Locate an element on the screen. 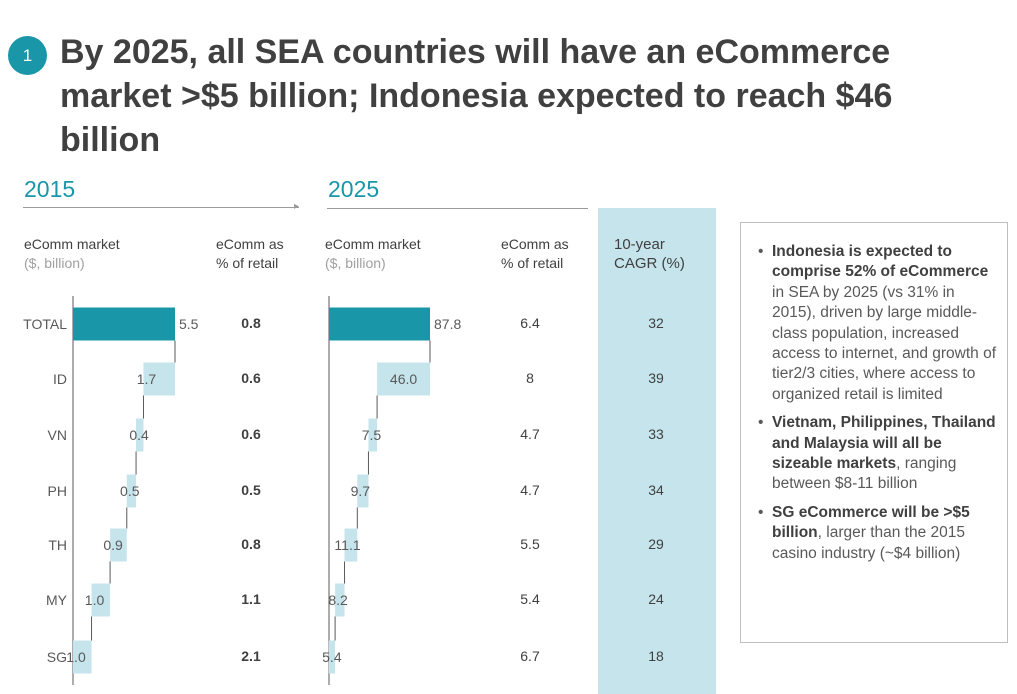 The width and height of the screenshot is (1017, 694). bar-2015-th is located at coordinates (118, 545).